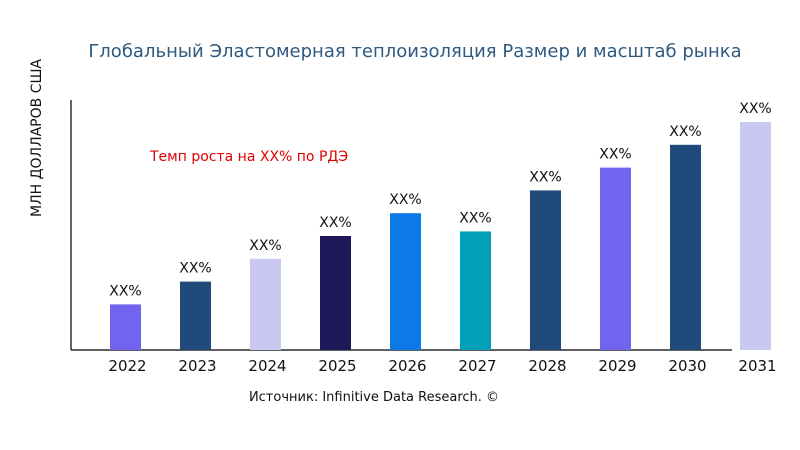 The height and width of the screenshot is (450, 800). I want to click on x-tick-label-2024: 2024, so click(267, 366).